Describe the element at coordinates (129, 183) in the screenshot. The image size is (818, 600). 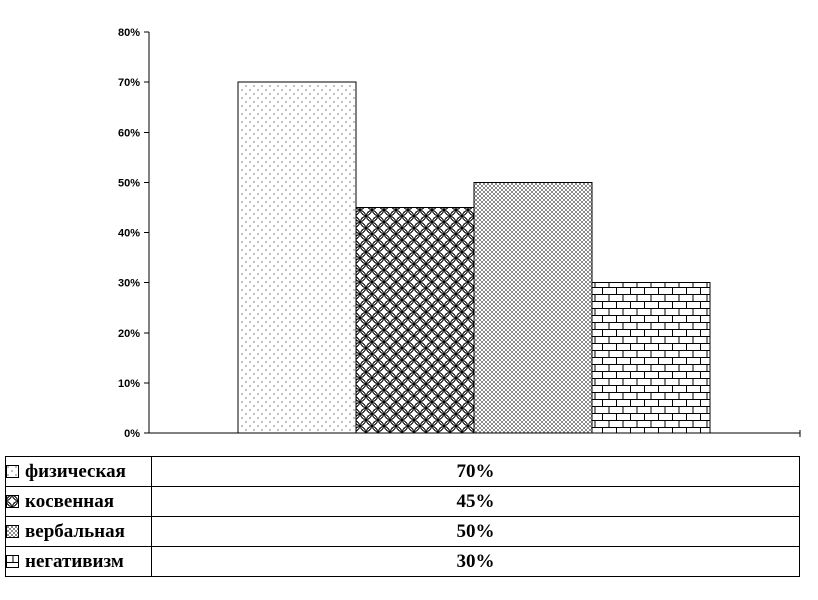
I see `y-axis-label: 50%` at that location.